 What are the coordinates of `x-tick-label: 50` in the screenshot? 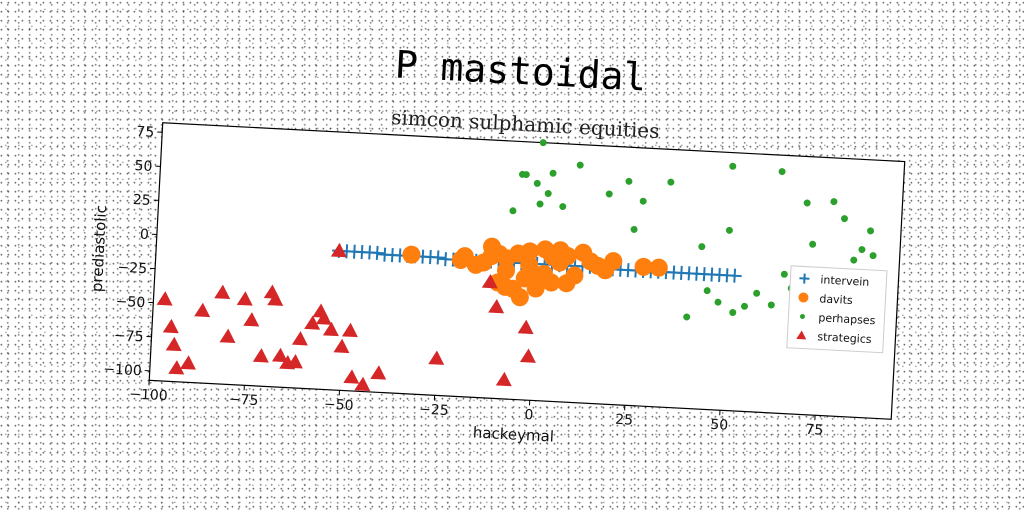 It's located at (719, 425).